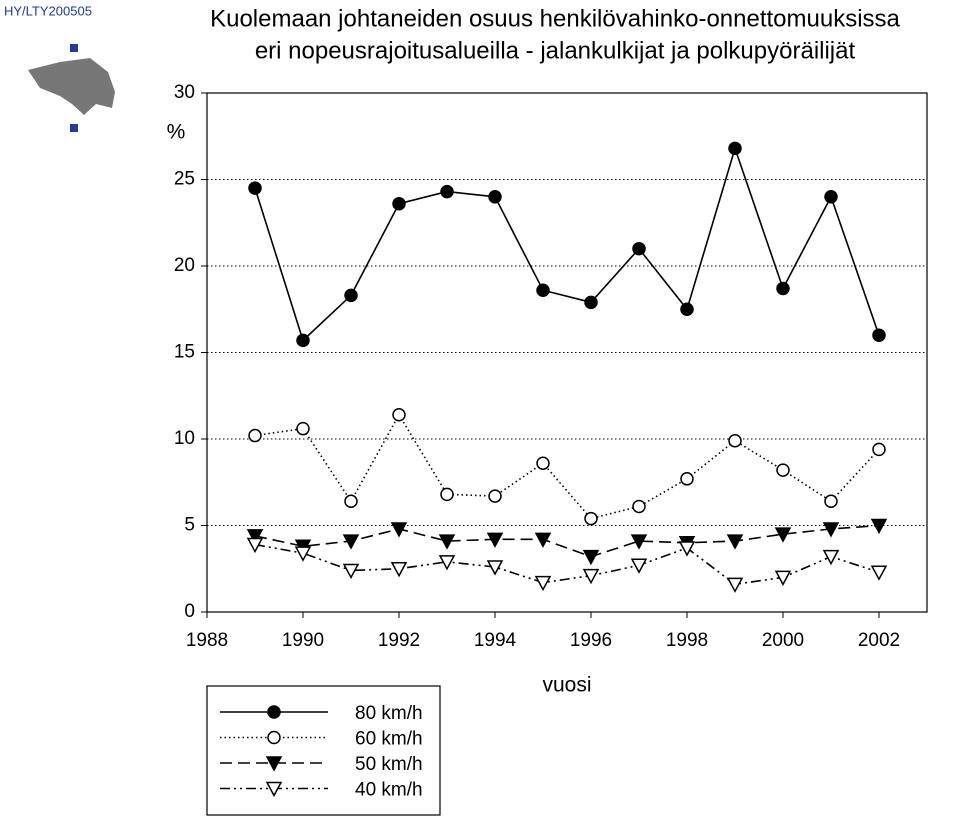 The height and width of the screenshot is (819, 960). What do you see at coordinates (399, 640) in the screenshot?
I see `x-tick-label: 1992` at bounding box center [399, 640].